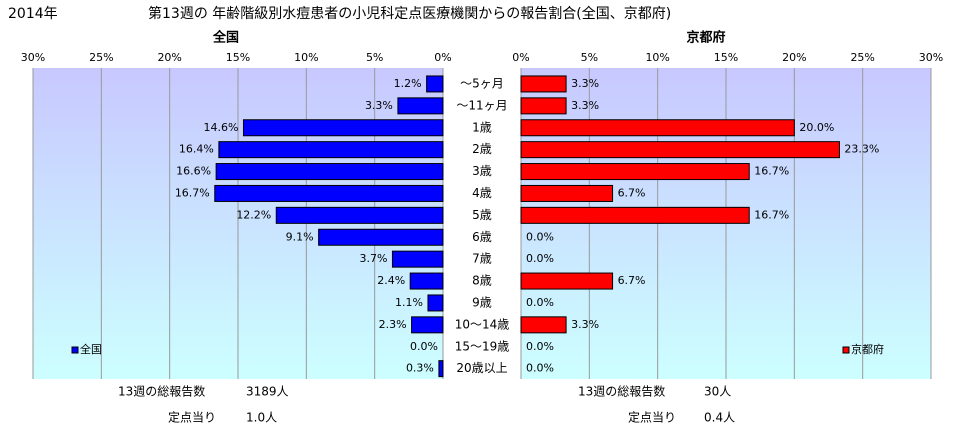  What do you see at coordinates (253, 214) in the screenshot?
I see `data-label: 12.2%` at bounding box center [253, 214].